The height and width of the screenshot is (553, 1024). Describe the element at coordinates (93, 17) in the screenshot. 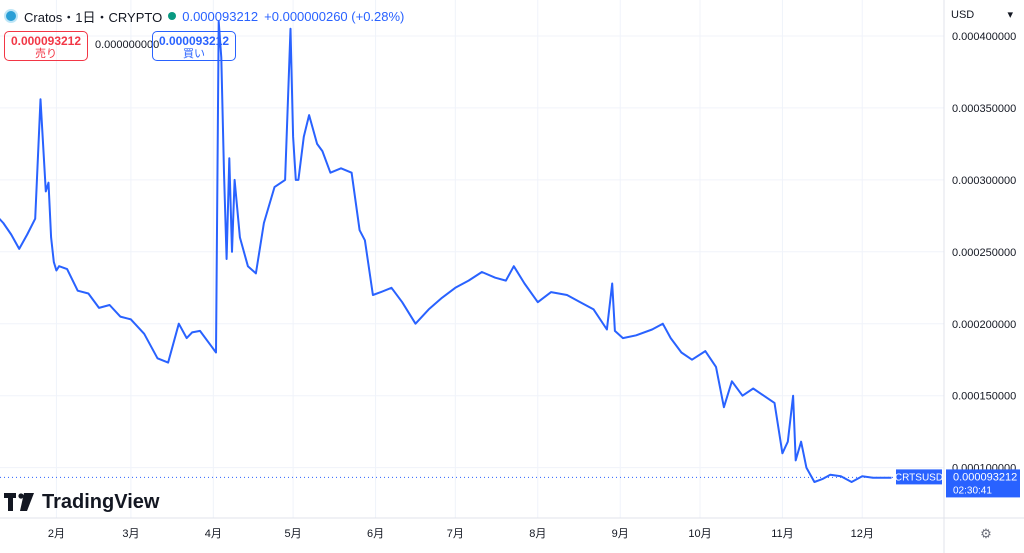

I see `symbol-title: Cratos・1日・CRYPTO` at that location.